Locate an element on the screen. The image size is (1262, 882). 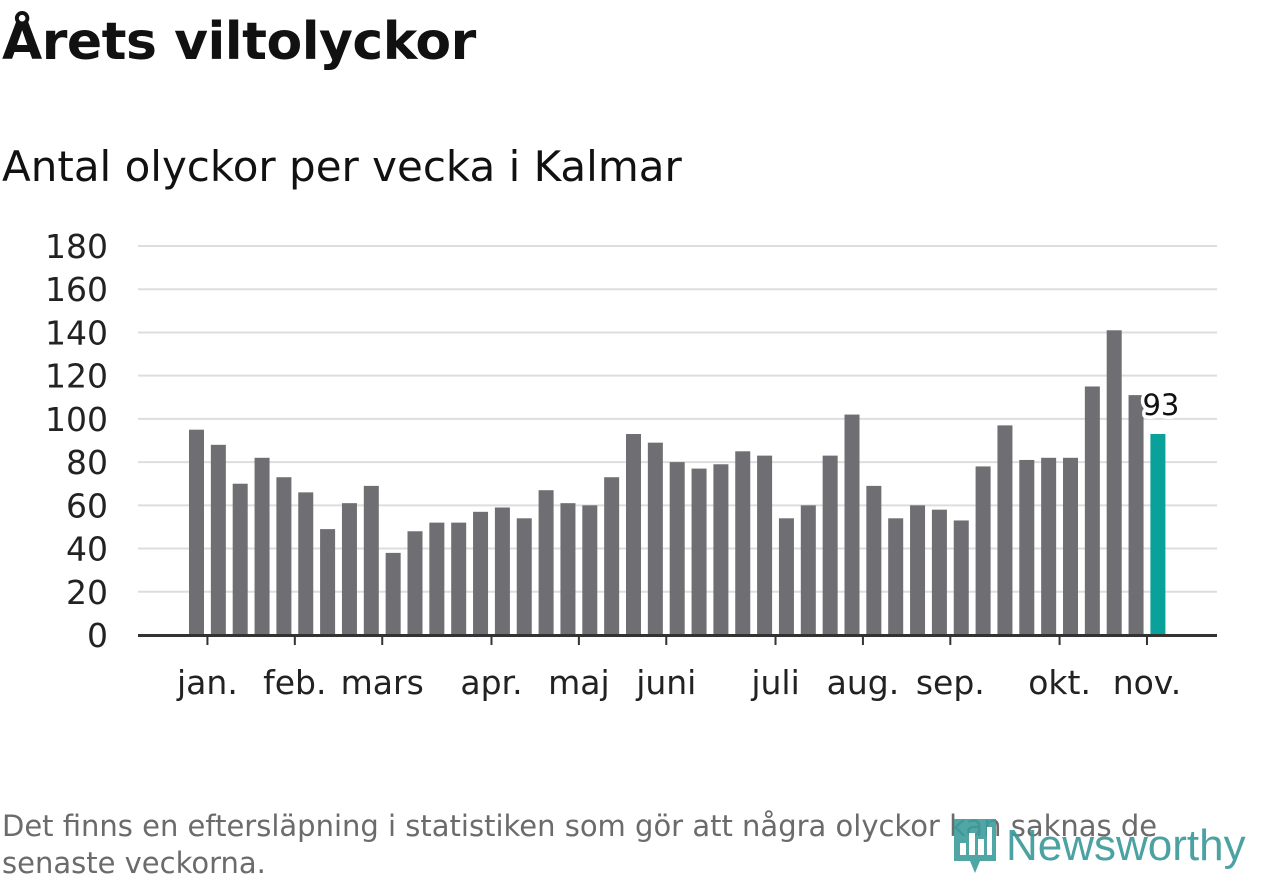
newsworthy-logo-text: Newsworthy is located at coordinates (1126, 845).